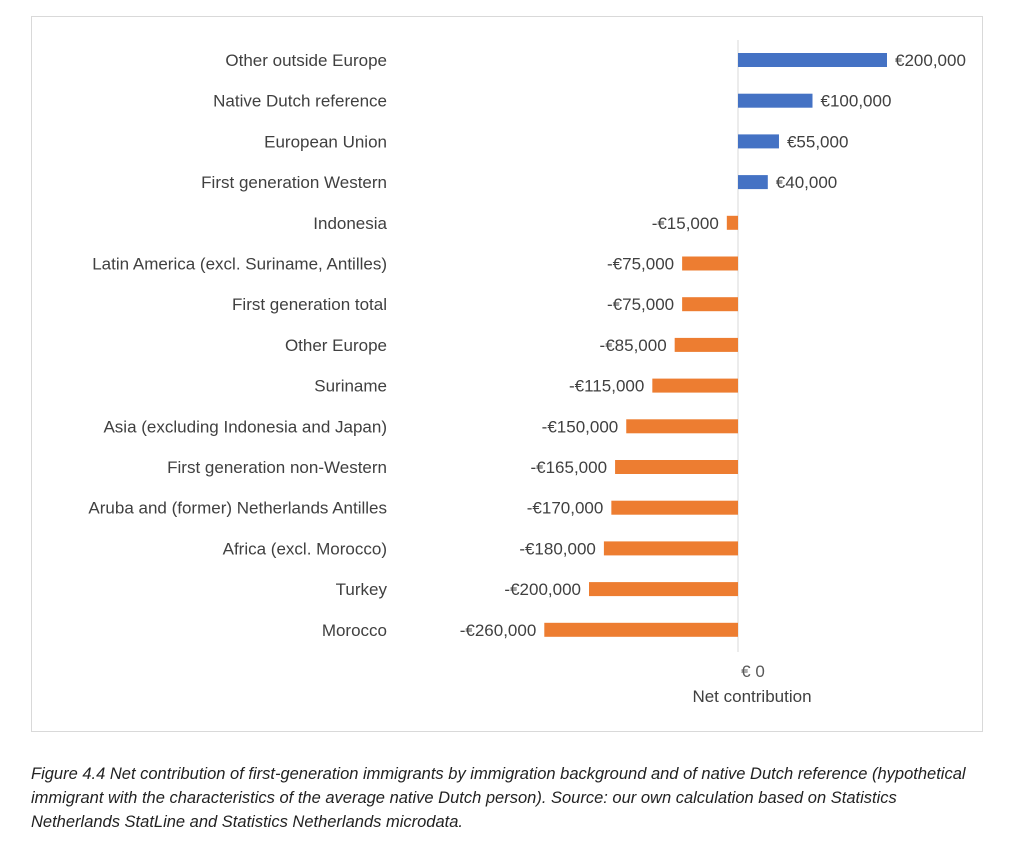  What do you see at coordinates (565, 508) in the screenshot?
I see `data-label: -€170,000` at bounding box center [565, 508].